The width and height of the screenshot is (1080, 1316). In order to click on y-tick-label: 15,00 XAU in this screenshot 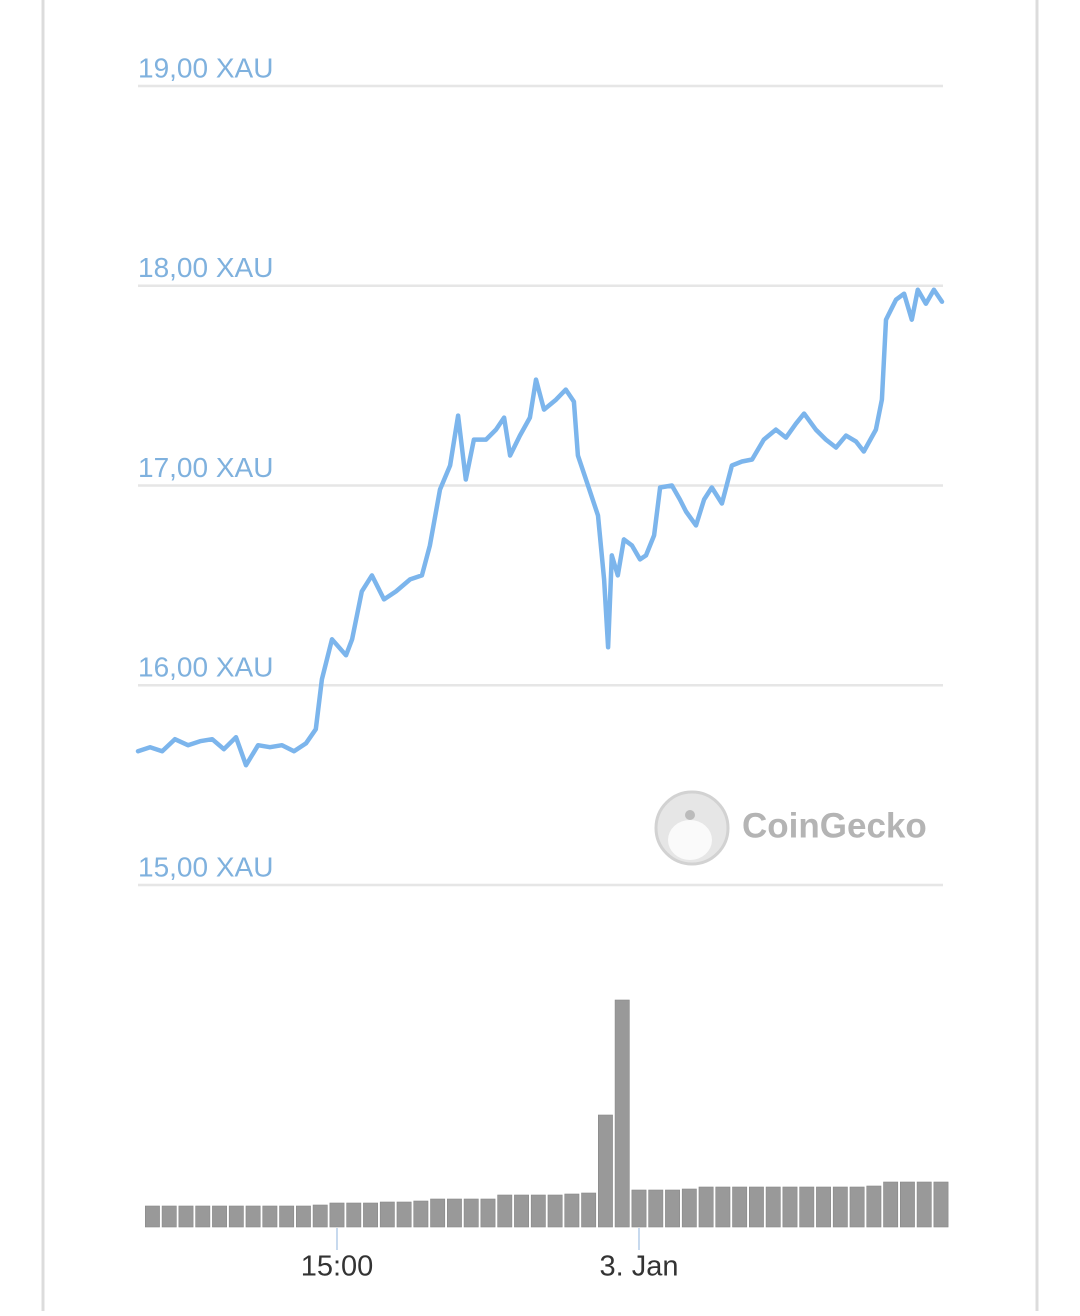, I will do `click(205, 866)`.